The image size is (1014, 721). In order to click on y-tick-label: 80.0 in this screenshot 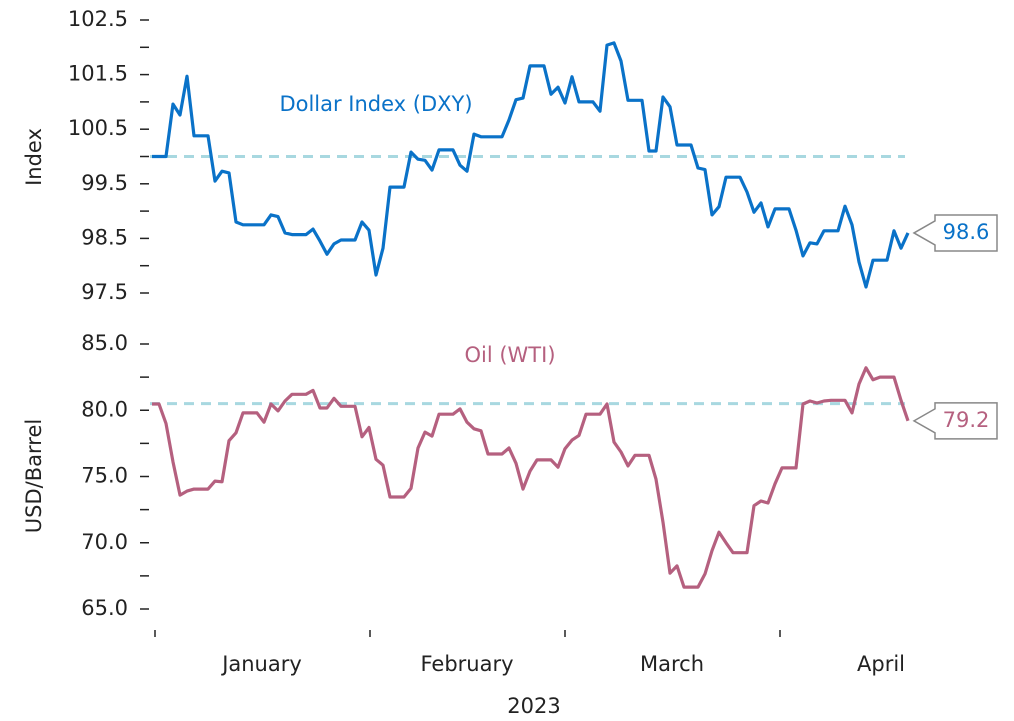, I will do `click(104, 409)`.